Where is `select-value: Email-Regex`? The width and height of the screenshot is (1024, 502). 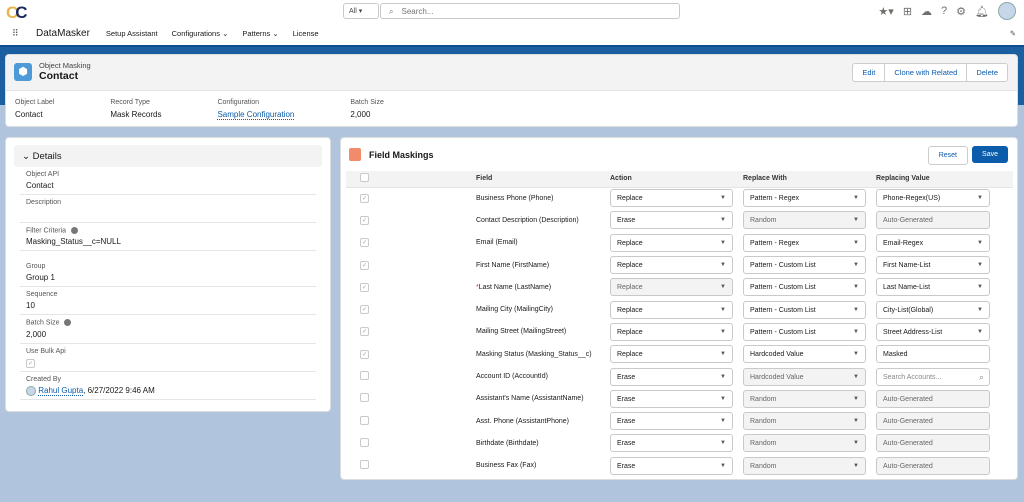 select-value: Email-Regex is located at coordinates (903, 243).